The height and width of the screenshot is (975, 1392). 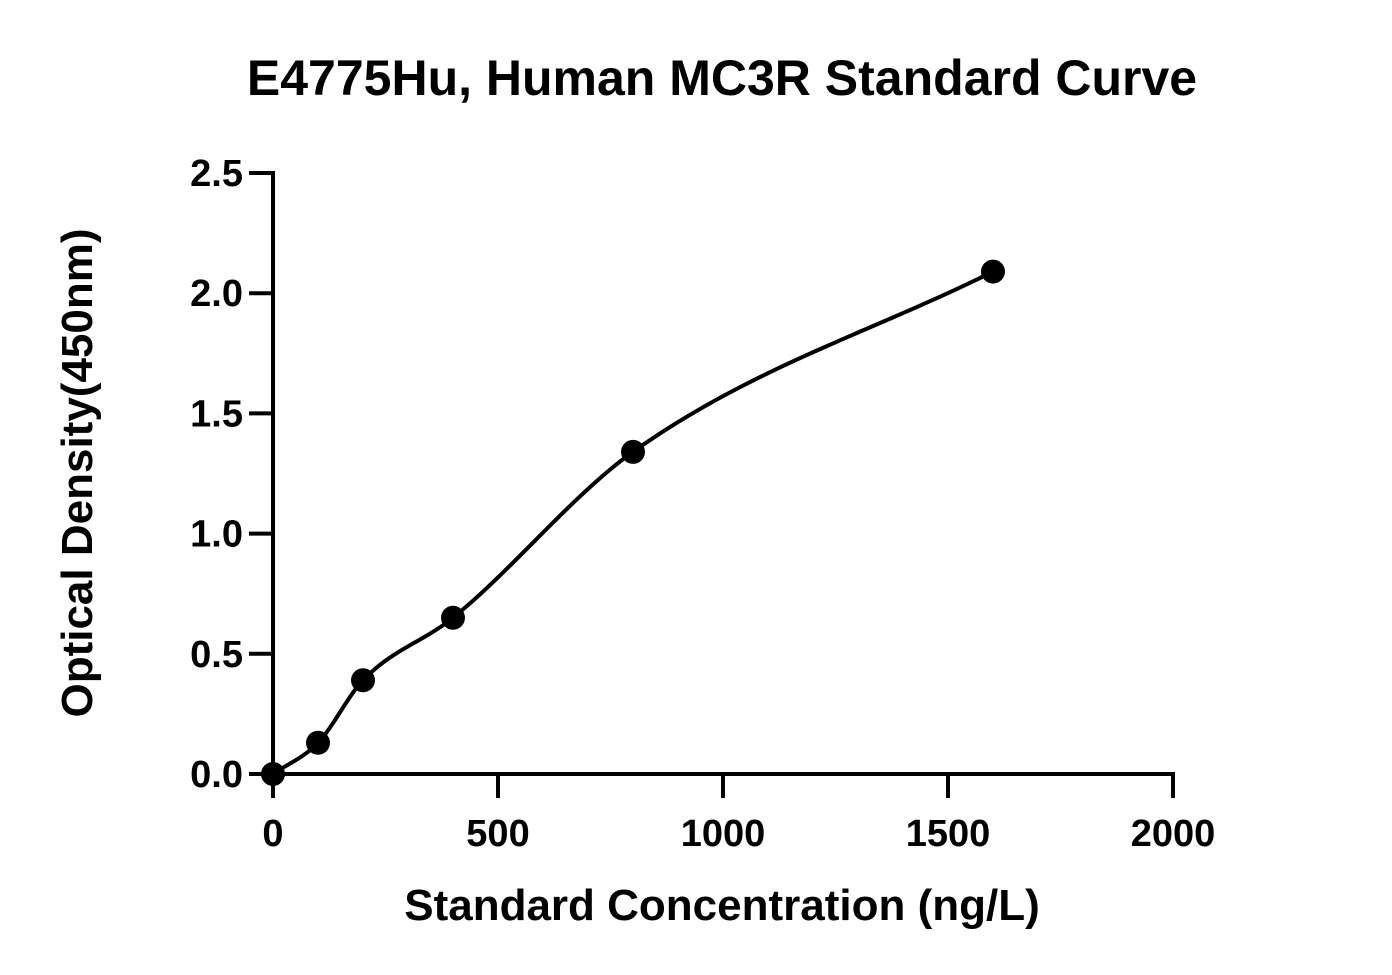 What do you see at coordinates (948, 834) in the screenshot?
I see `x-tick-label: 1500` at bounding box center [948, 834].